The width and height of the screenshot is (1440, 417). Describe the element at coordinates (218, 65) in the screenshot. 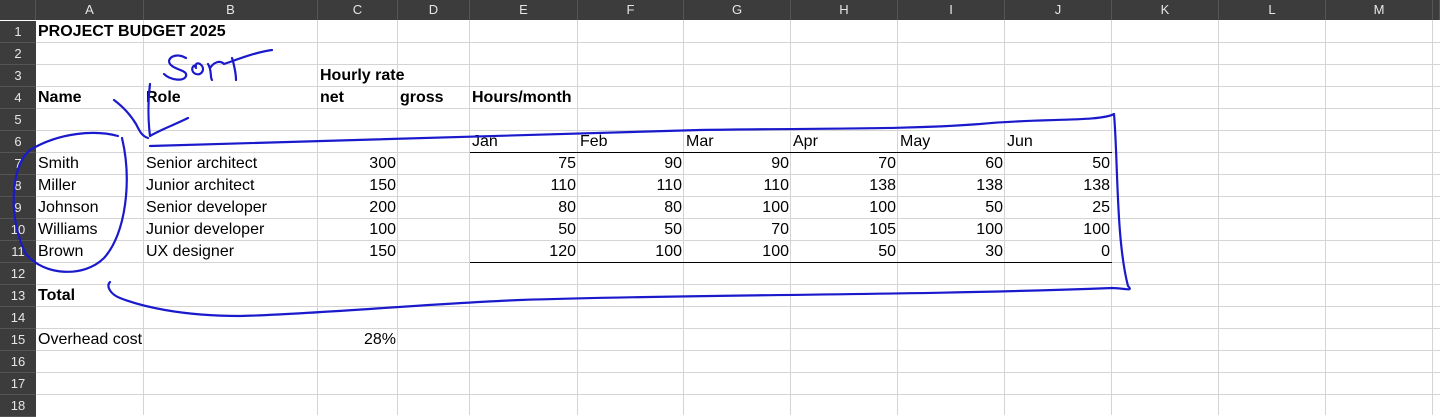

I see `sort-scribble` at that location.